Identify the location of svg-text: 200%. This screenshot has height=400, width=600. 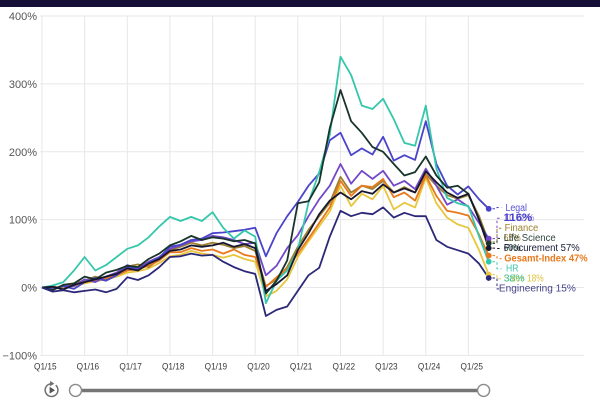
(23, 153).